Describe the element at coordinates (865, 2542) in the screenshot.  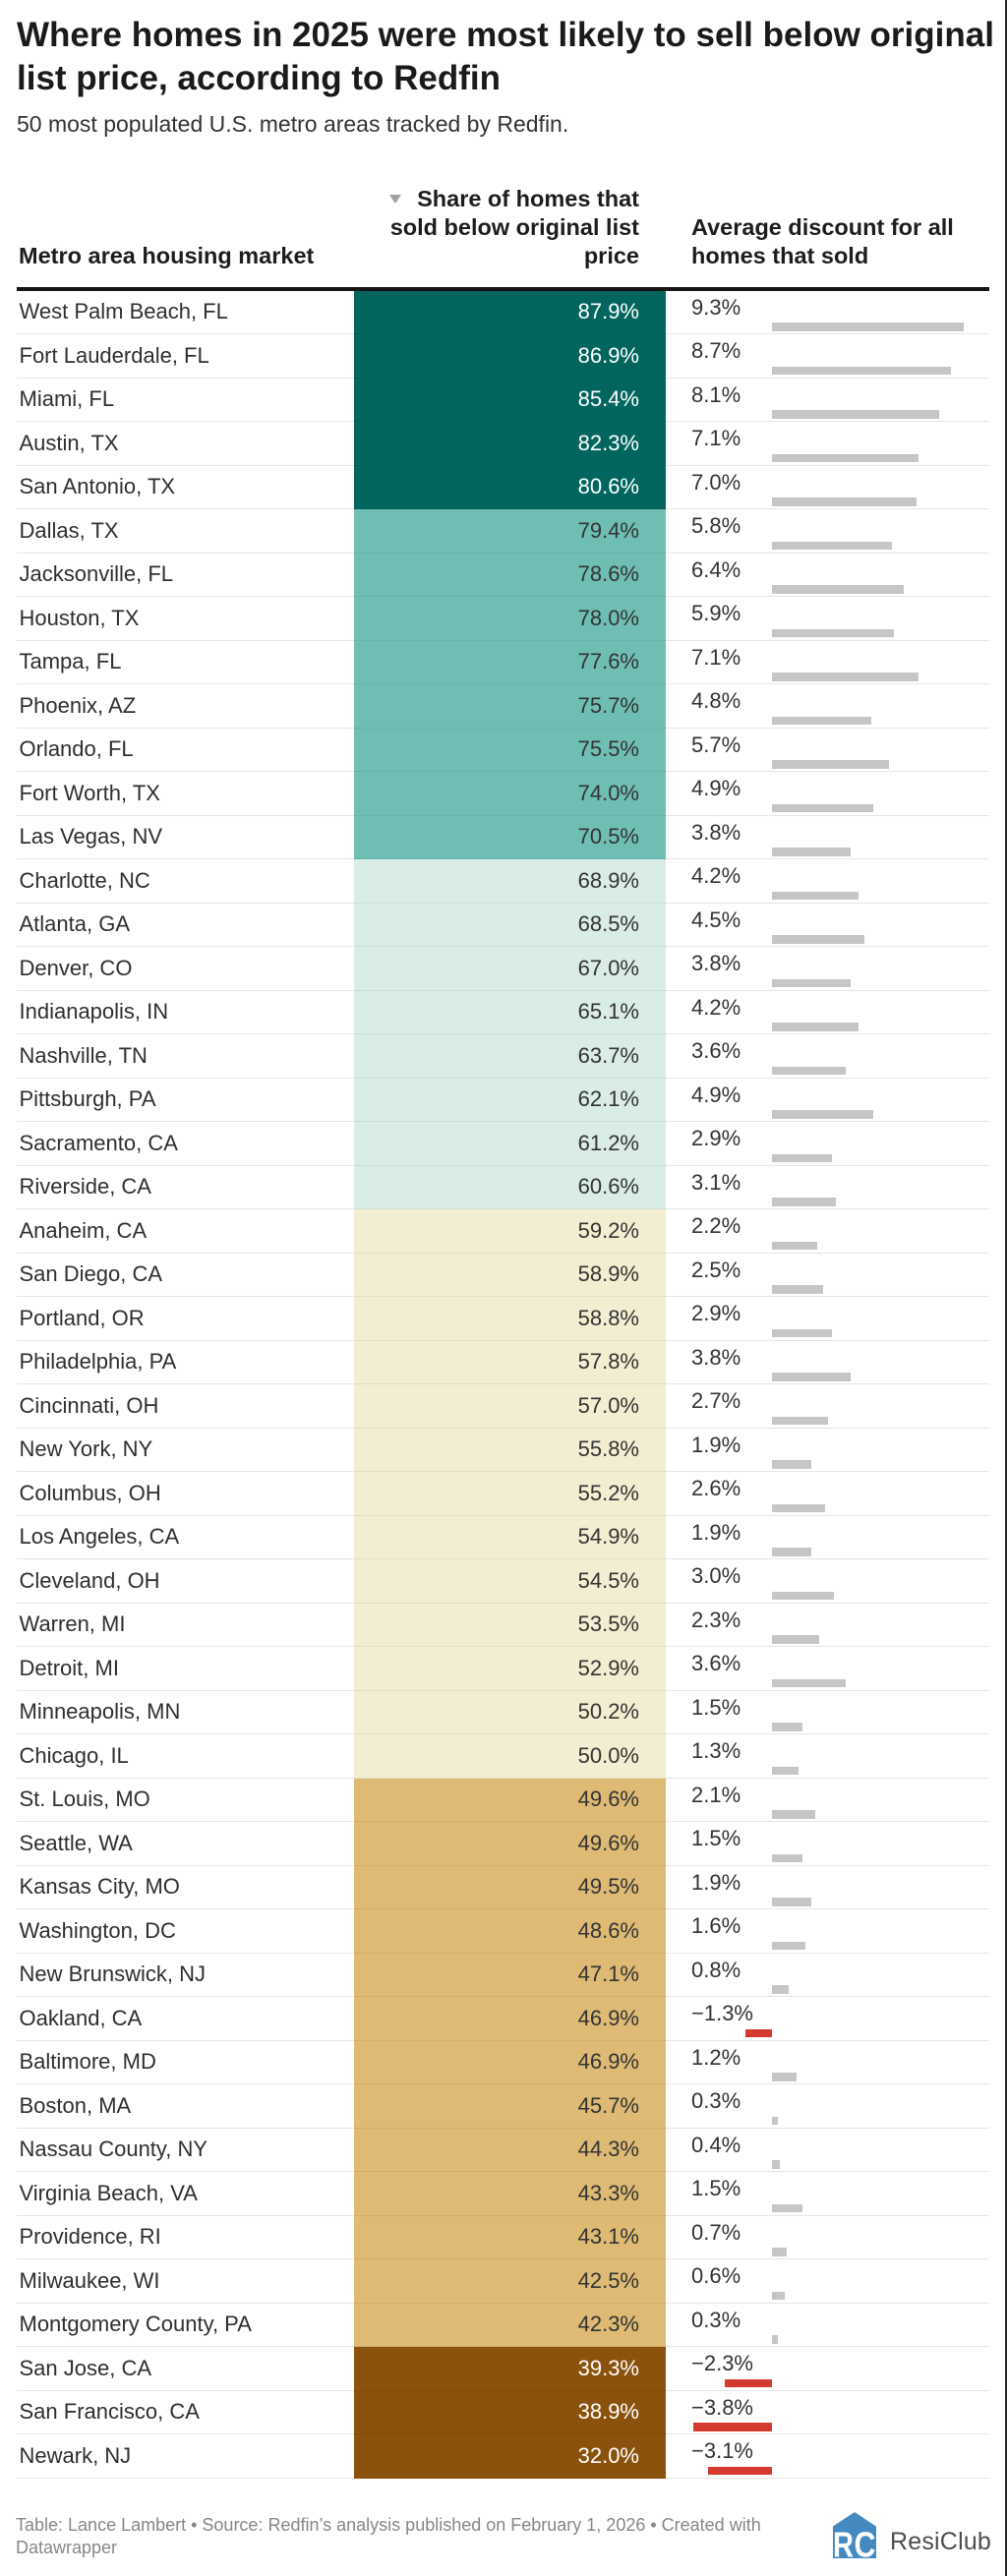
I see `svg-text: C` at that location.